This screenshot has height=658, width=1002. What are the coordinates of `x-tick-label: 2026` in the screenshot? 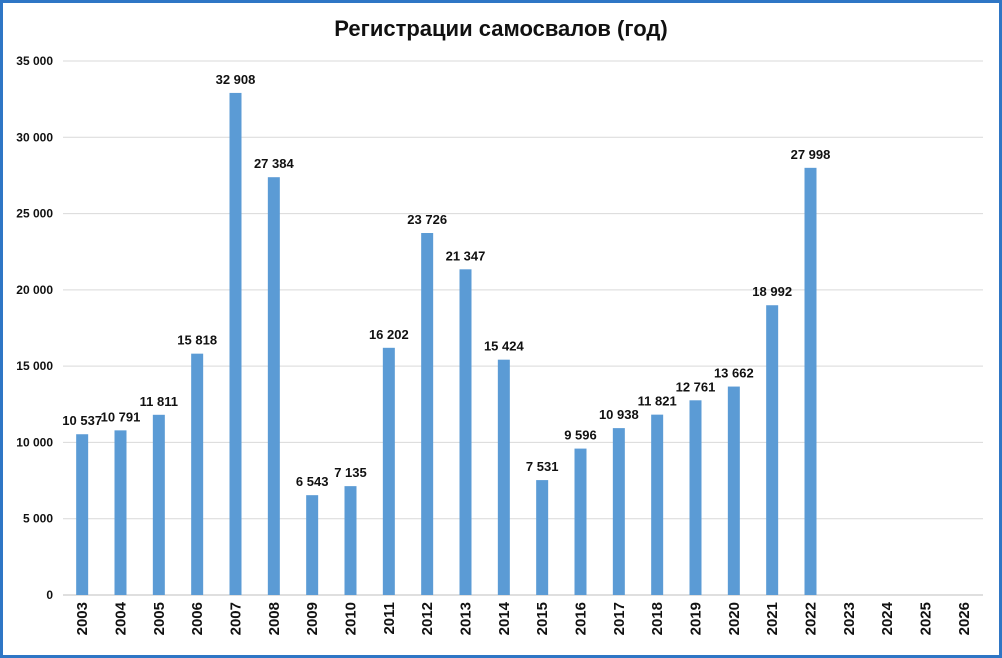 It's located at (964, 618).